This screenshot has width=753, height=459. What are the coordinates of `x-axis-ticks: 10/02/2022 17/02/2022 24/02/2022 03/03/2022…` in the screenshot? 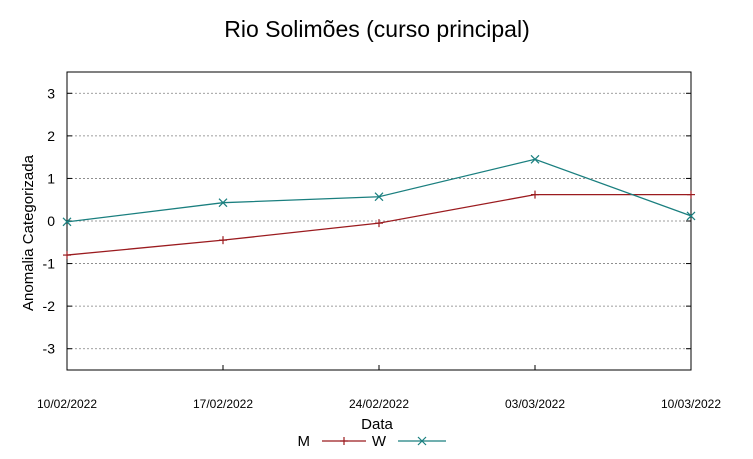 It's located at (379, 388).